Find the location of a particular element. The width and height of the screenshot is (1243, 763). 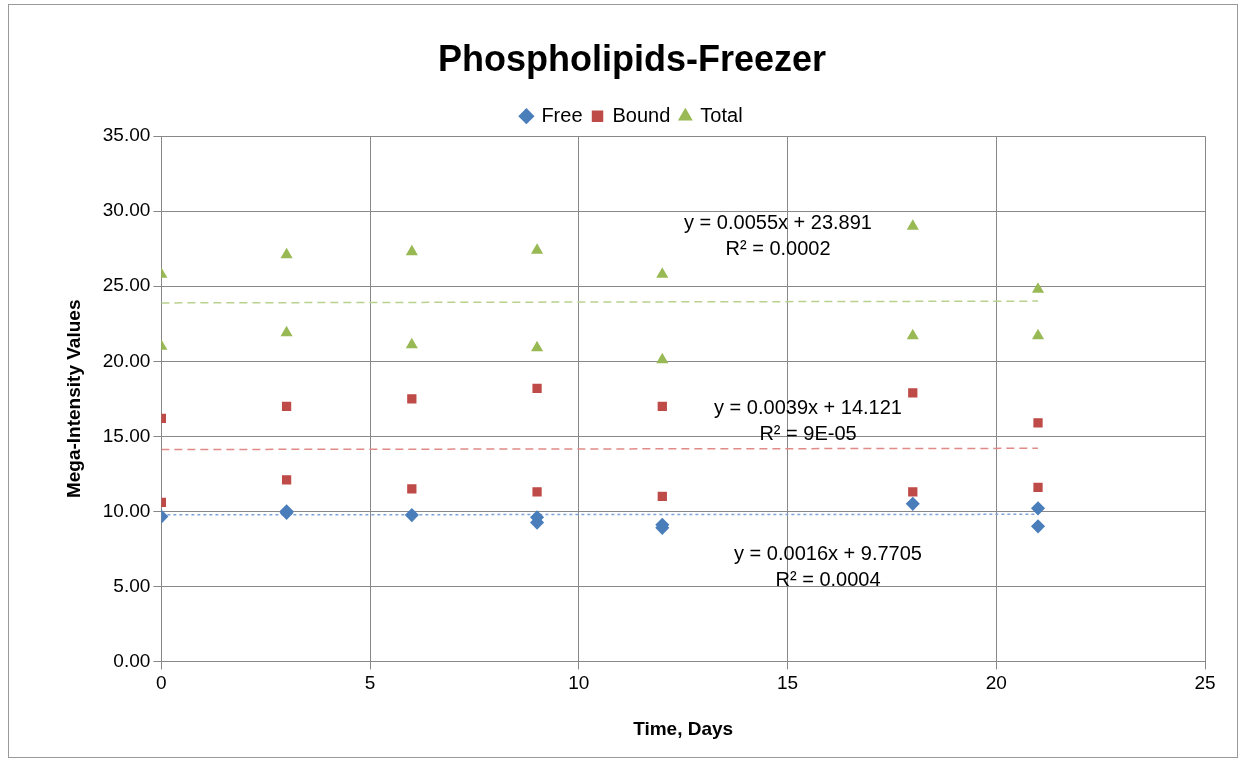

annotation: y = 0.0055x + 23.891 R² = 0.0002 is located at coordinates (778, 234).